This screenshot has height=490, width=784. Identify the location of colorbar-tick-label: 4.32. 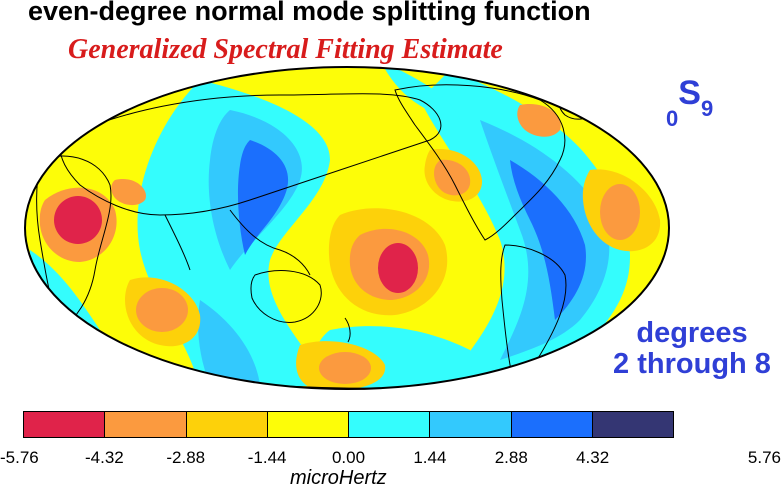
(593, 457).